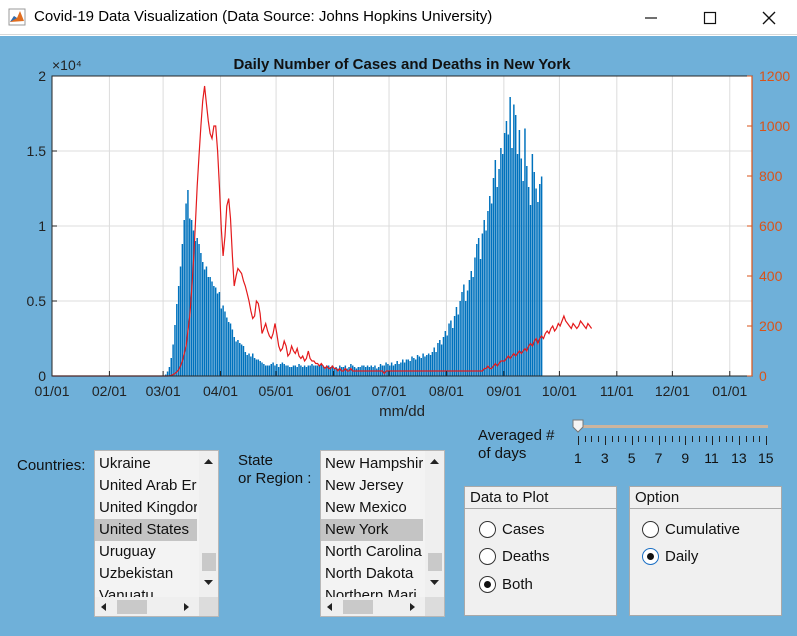 This screenshot has height=636, width=797. What do you see at coordinates (358, 607) in the screenshot?
I see `state-horizontal-thumb` at bounding box center [358, 607].